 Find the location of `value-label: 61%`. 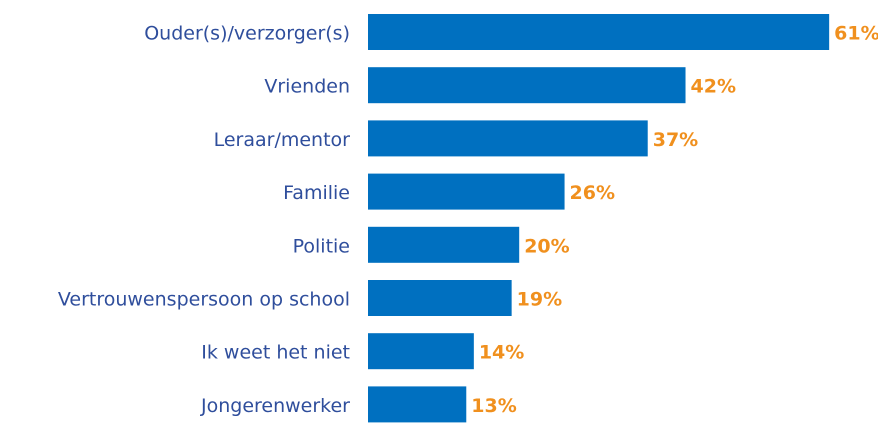

value-label: 61% is located at coordinates (856, 34).